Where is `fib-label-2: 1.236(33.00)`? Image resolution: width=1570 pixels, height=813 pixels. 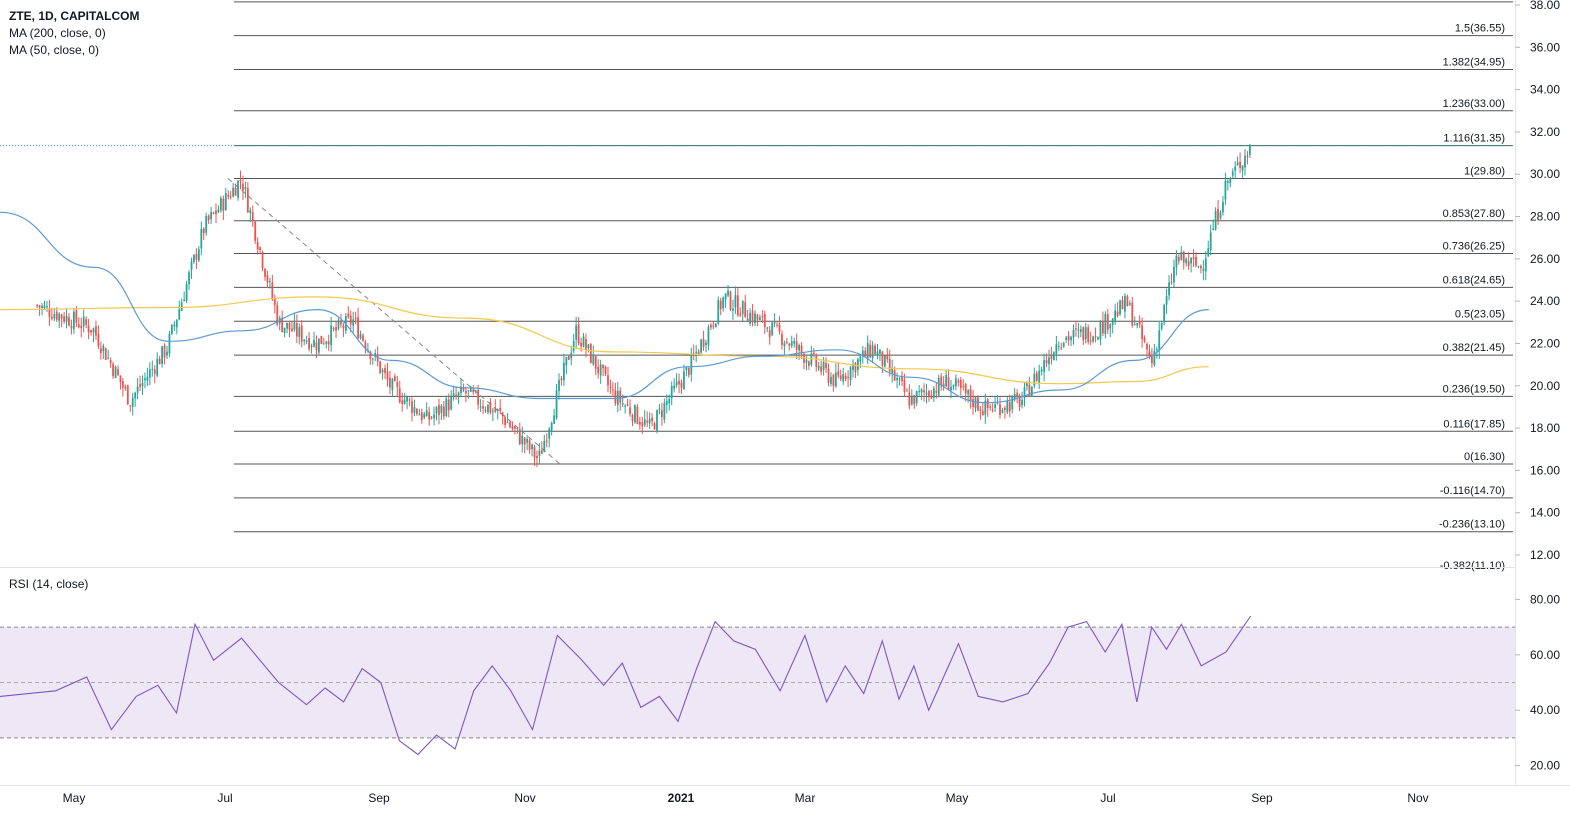 fib-label-2: 1.236(33.00) is located at coordinates (1474, 104).